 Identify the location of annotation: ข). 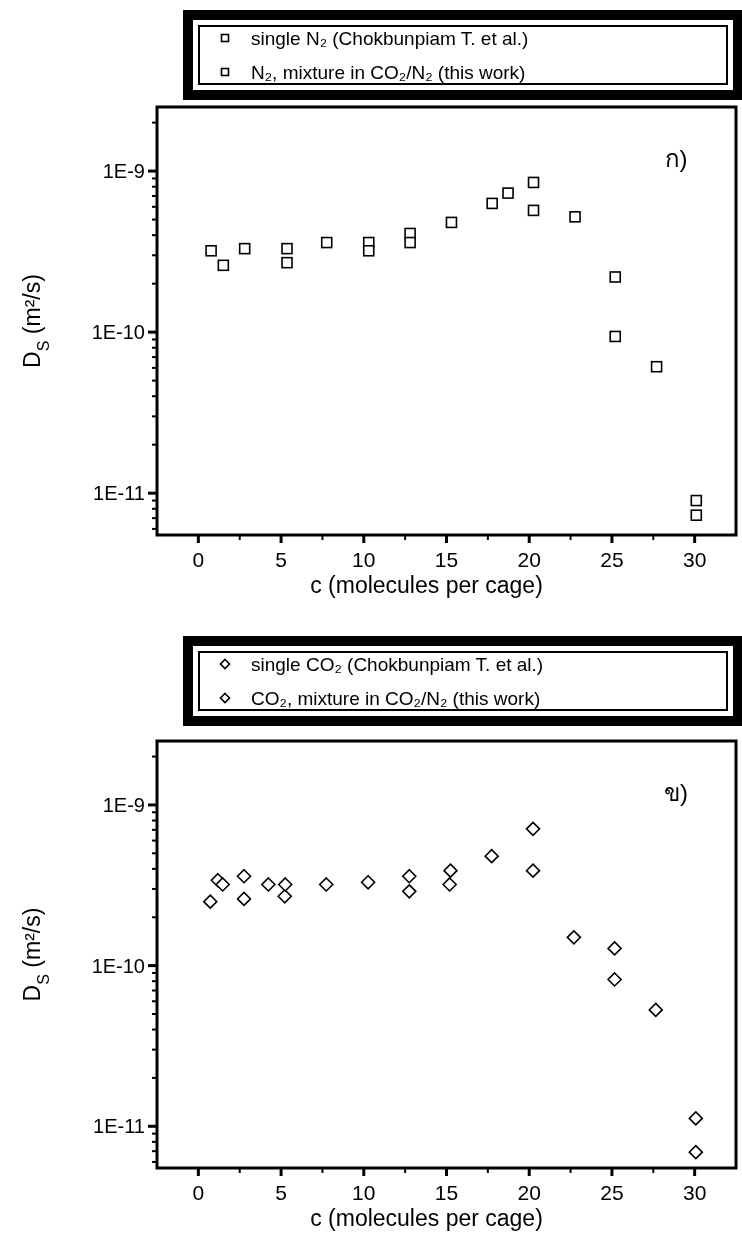
(676, 792).